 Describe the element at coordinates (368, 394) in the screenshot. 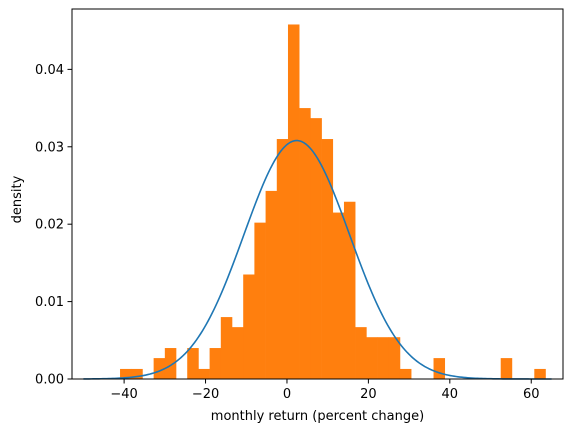

I see `x-tick-label: 20` at that location.